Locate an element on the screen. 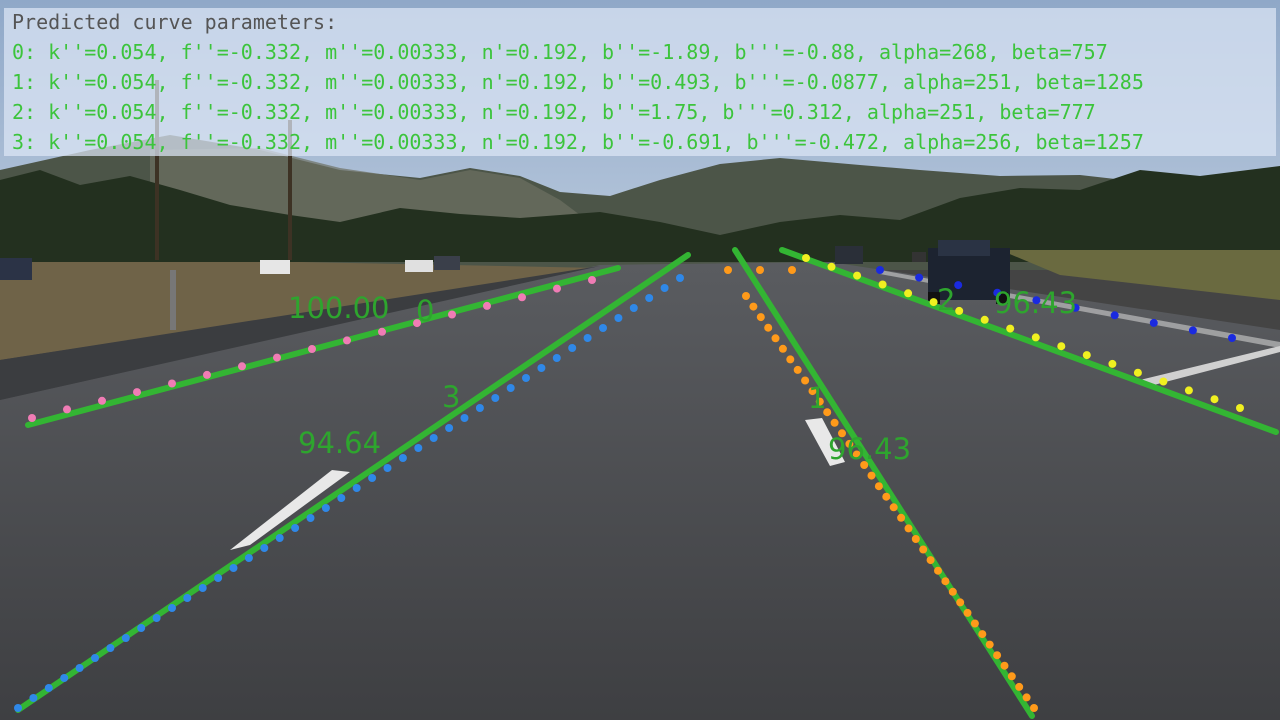 Image resolution: width=1280 pixels, height=720 pixels. trees is located at coordinates (640, 214).